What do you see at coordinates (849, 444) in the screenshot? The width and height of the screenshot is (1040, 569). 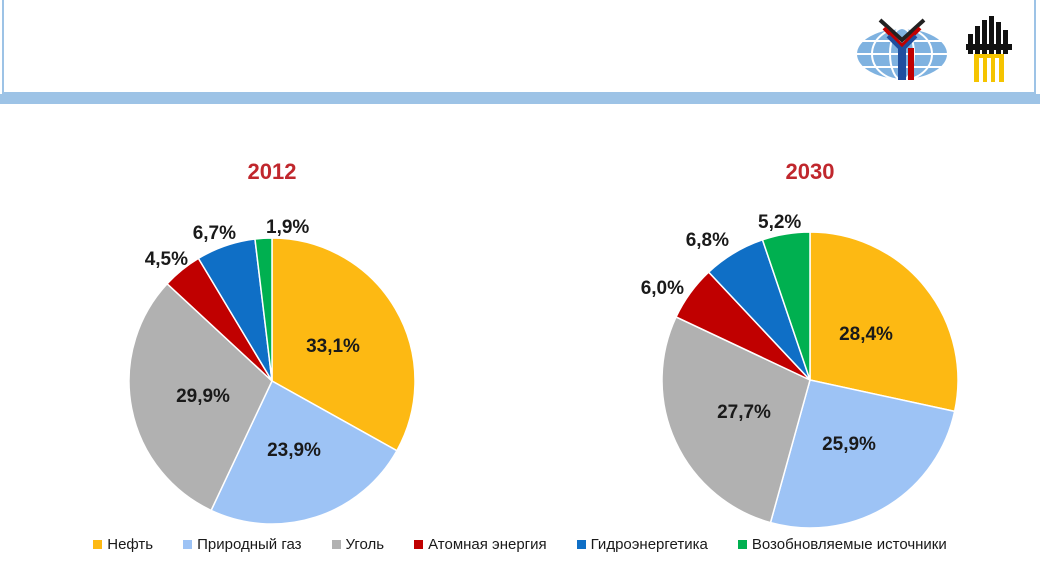 I see `slice-label: 25,9%` at bounding box center [849, 444].